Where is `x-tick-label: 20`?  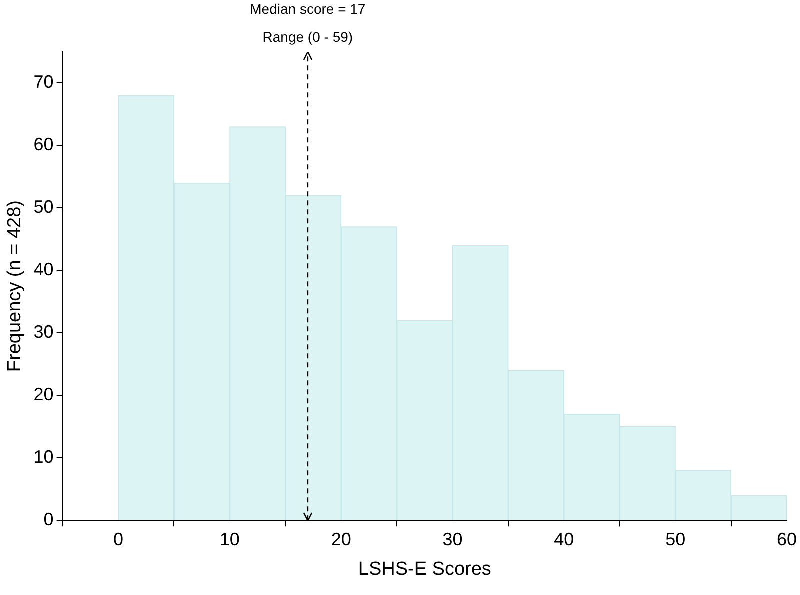 x-tick-label: 20 is located at coordinates (341, 539).